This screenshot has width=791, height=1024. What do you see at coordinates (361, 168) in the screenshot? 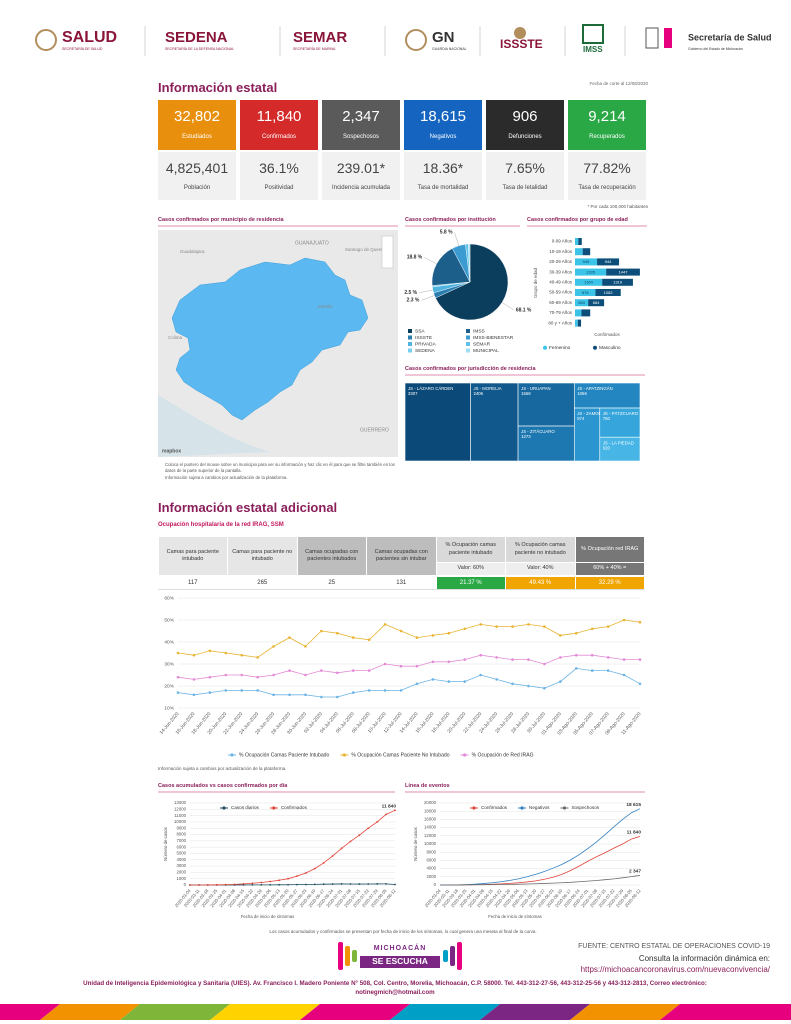
I see `stat-value: 239.01*` at bounding box center [361, 168].